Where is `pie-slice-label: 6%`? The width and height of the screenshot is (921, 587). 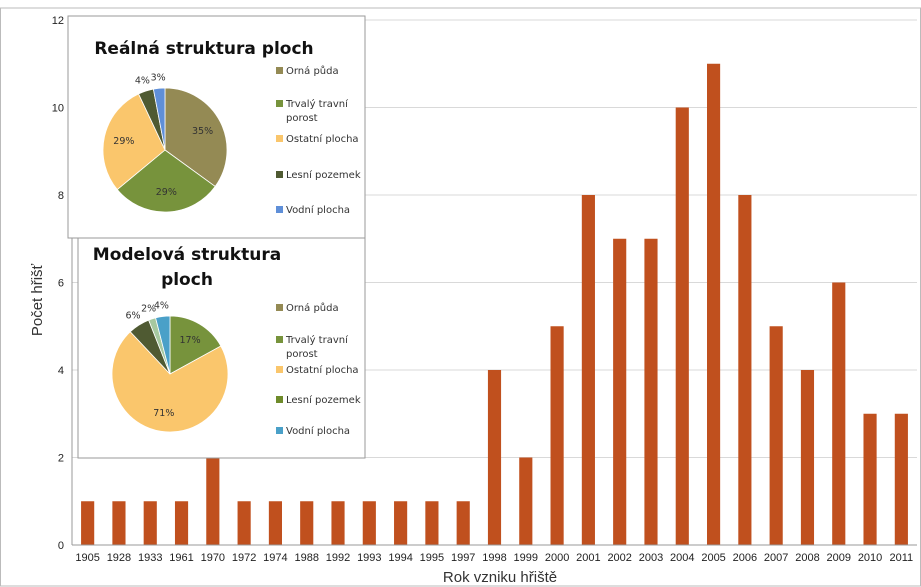 pie-slice-label: 6% is located at coordinates (132, 316).